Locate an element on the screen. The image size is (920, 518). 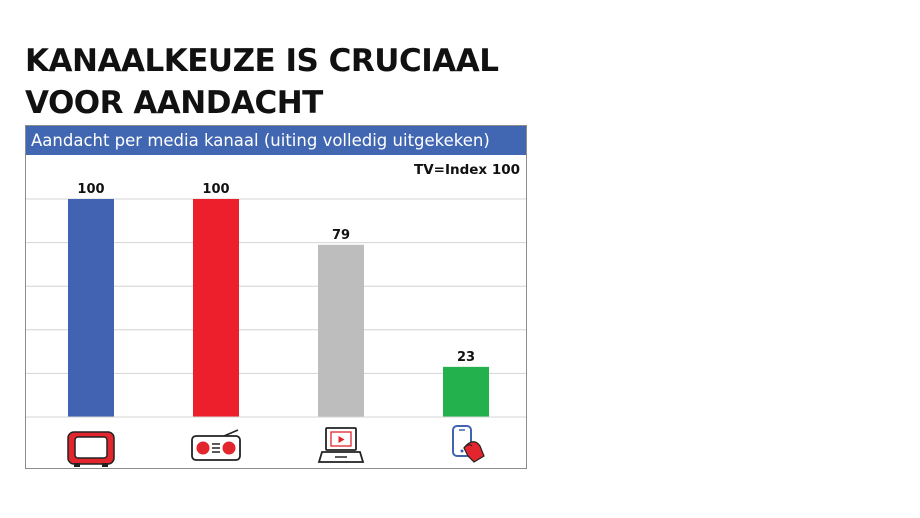
headline-line-2: VOOR AANDACHT is located at coordinates (174, 103).